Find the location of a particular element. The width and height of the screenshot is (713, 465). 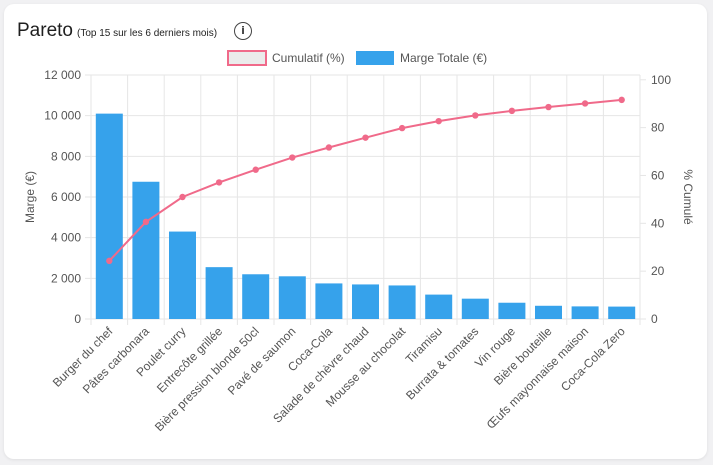

y2-tick-label: 40 is located at coordinates (658, 223).